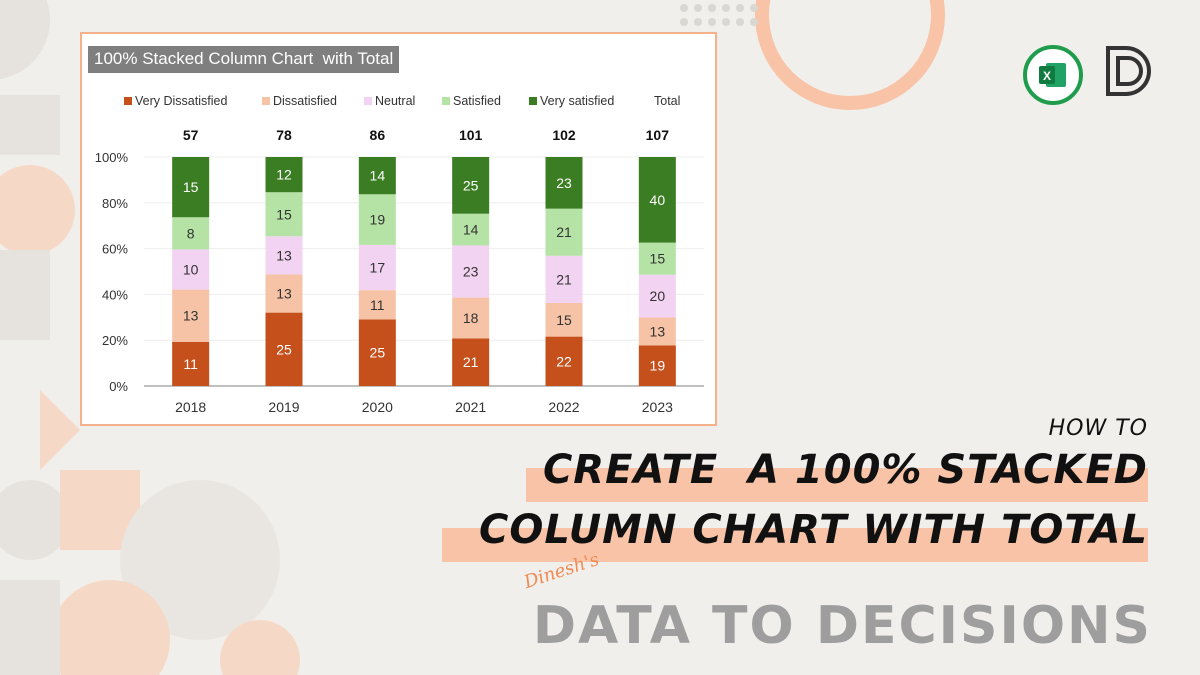  Describe the element at coordinates (191, 233) in the screenshot. I see `data-label: 8` at that location.